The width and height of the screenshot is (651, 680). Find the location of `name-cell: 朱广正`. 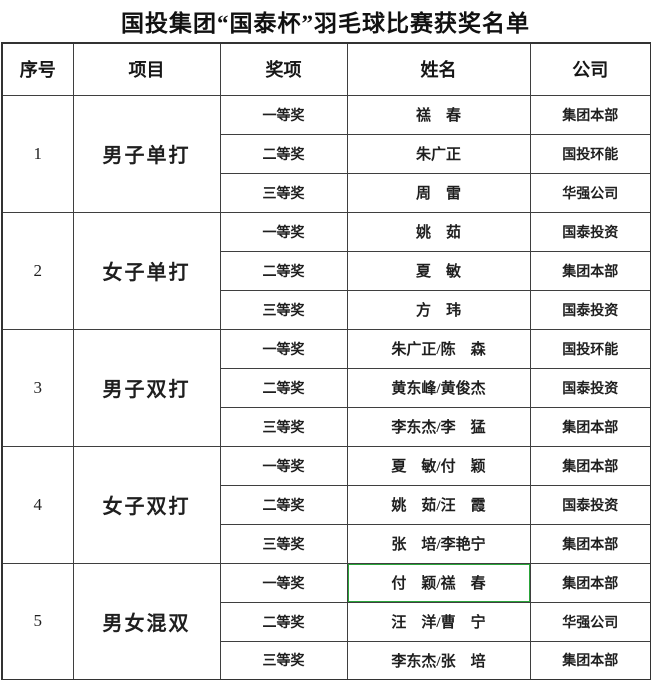

name-cell: 朱广正 is located at coordinates (438, 153).